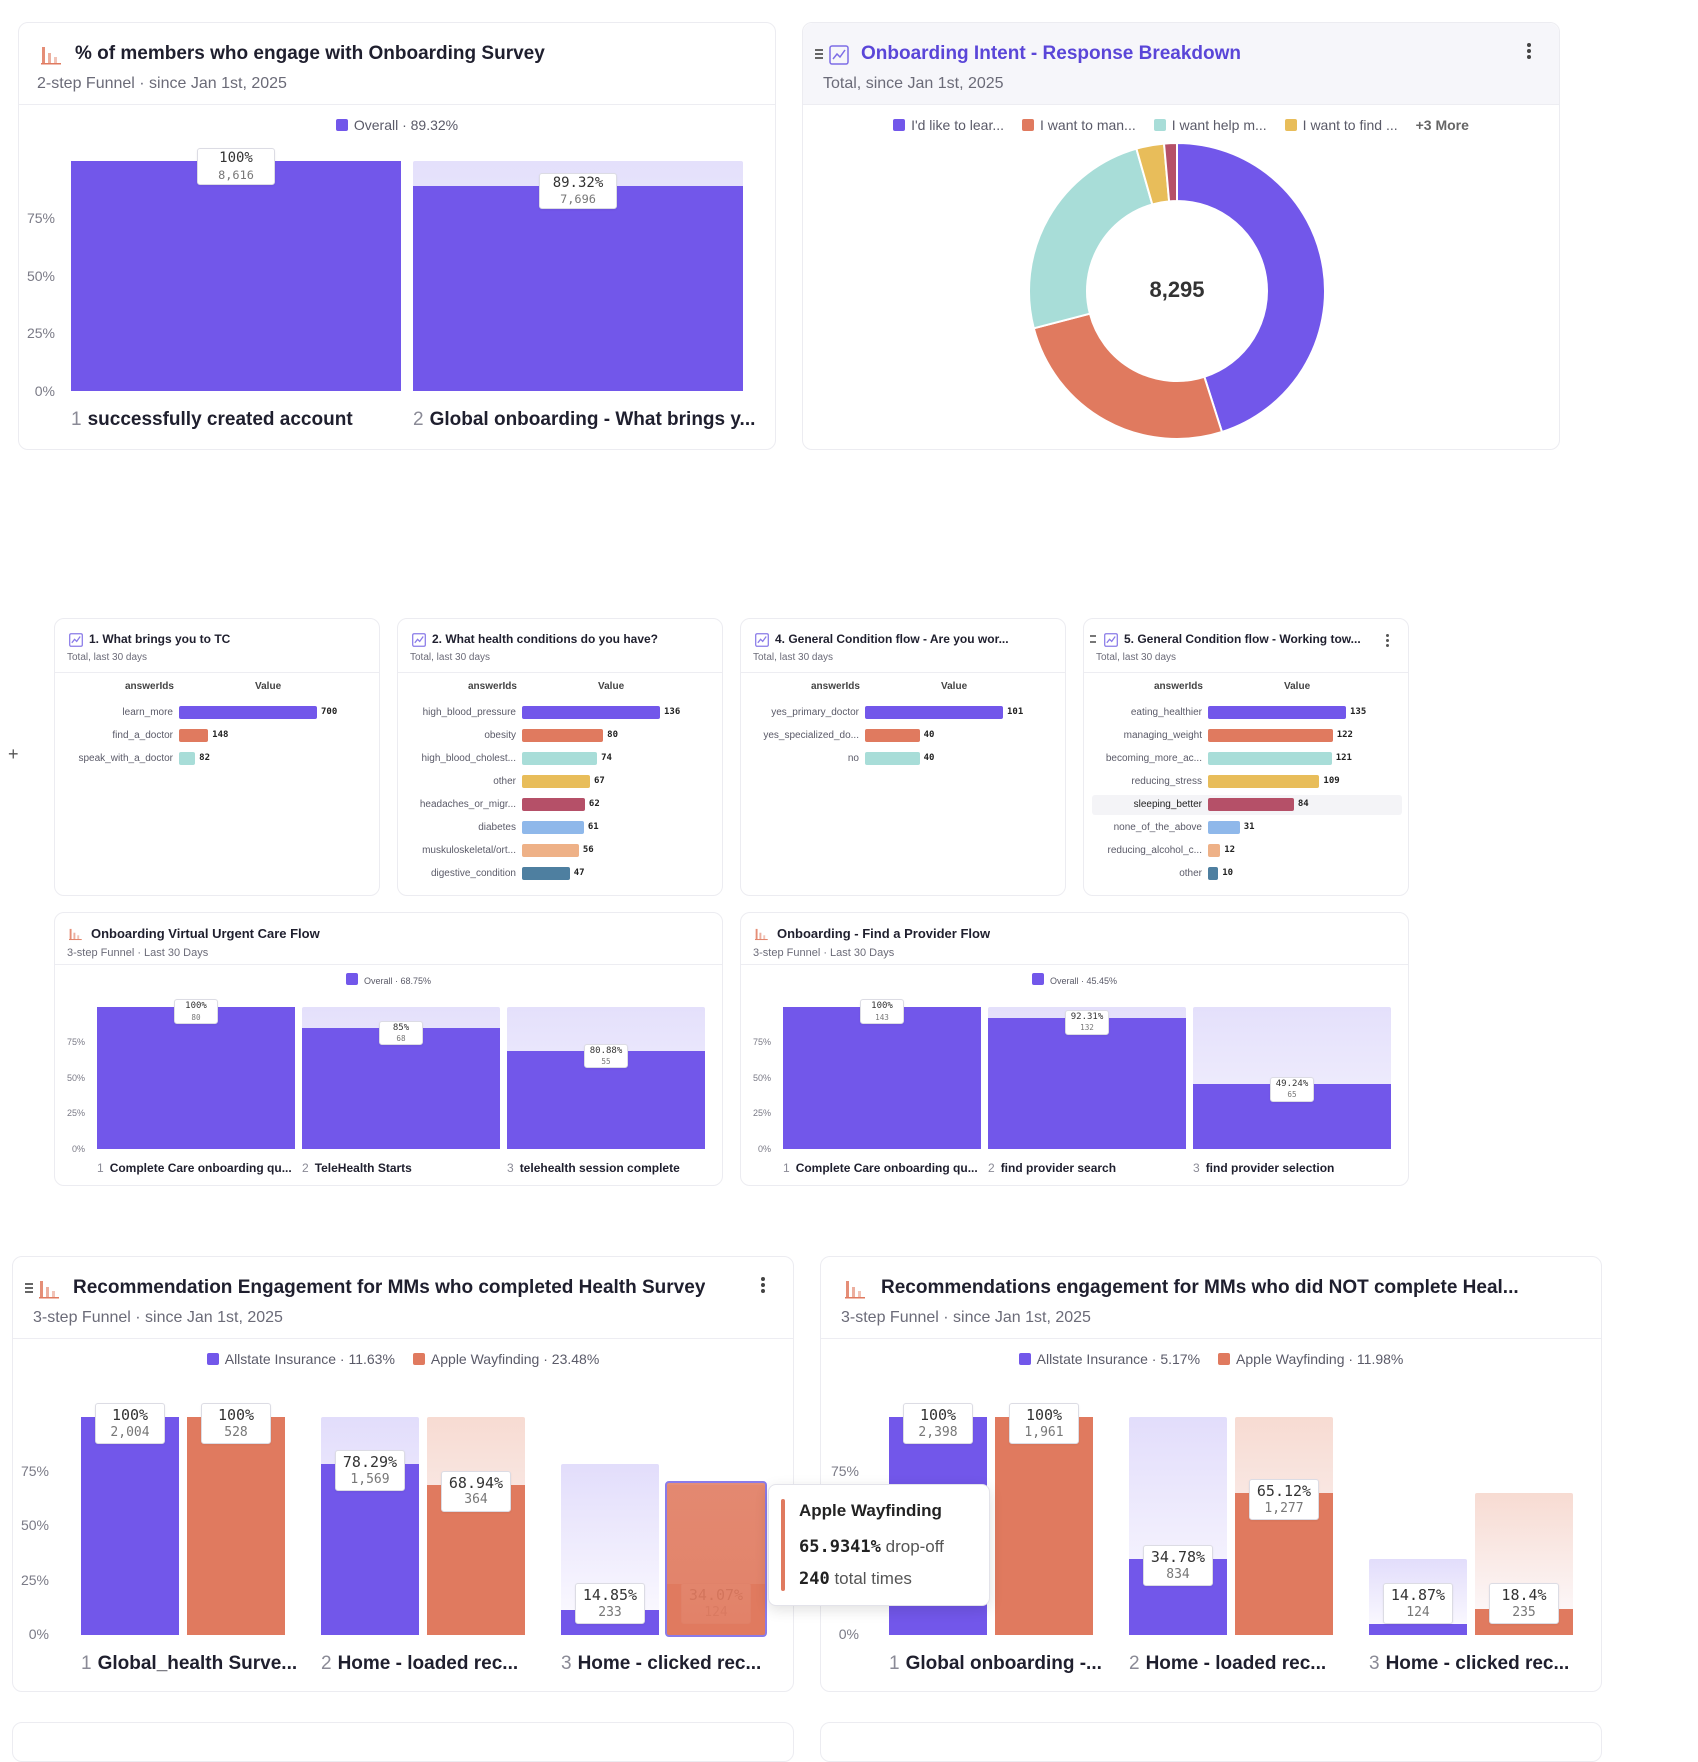 The width and height of the screenshot is (1698, 1762). I want to click on step-label: 3 find provider selection, so click(1295, 1168).